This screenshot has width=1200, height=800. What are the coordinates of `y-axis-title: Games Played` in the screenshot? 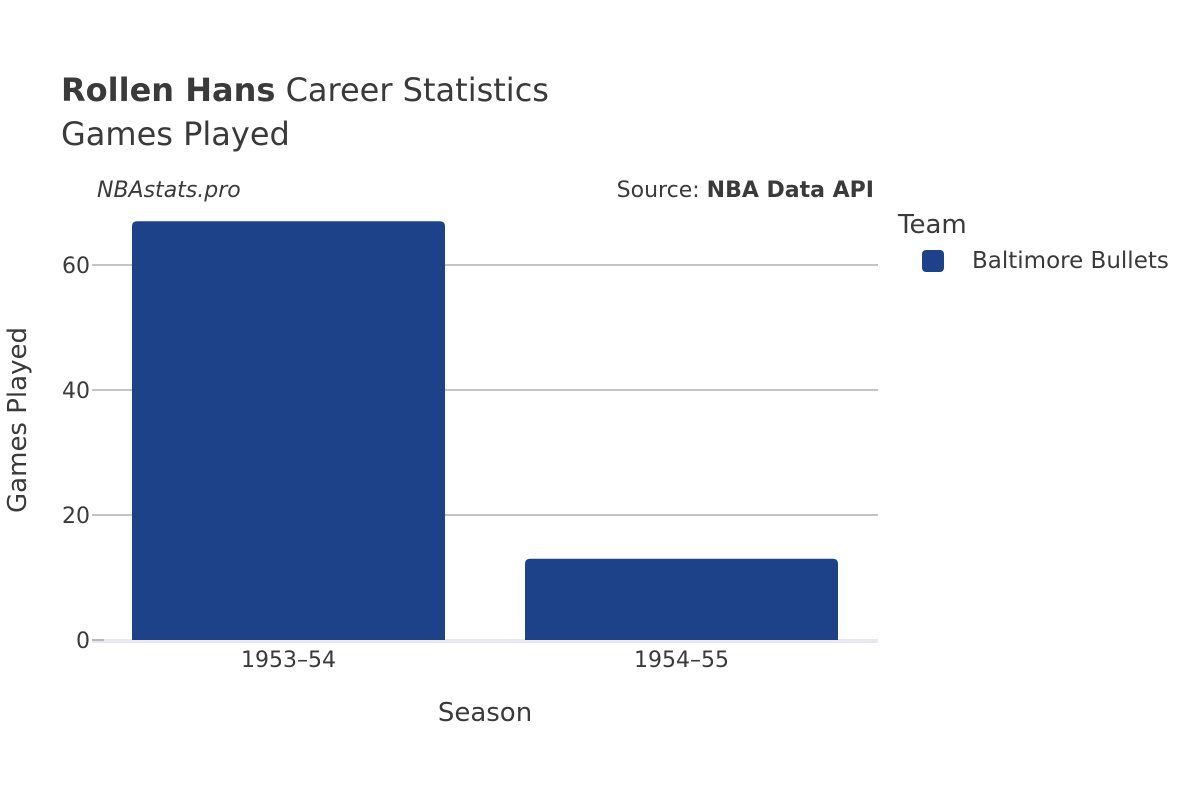 It's located at (18, 420).